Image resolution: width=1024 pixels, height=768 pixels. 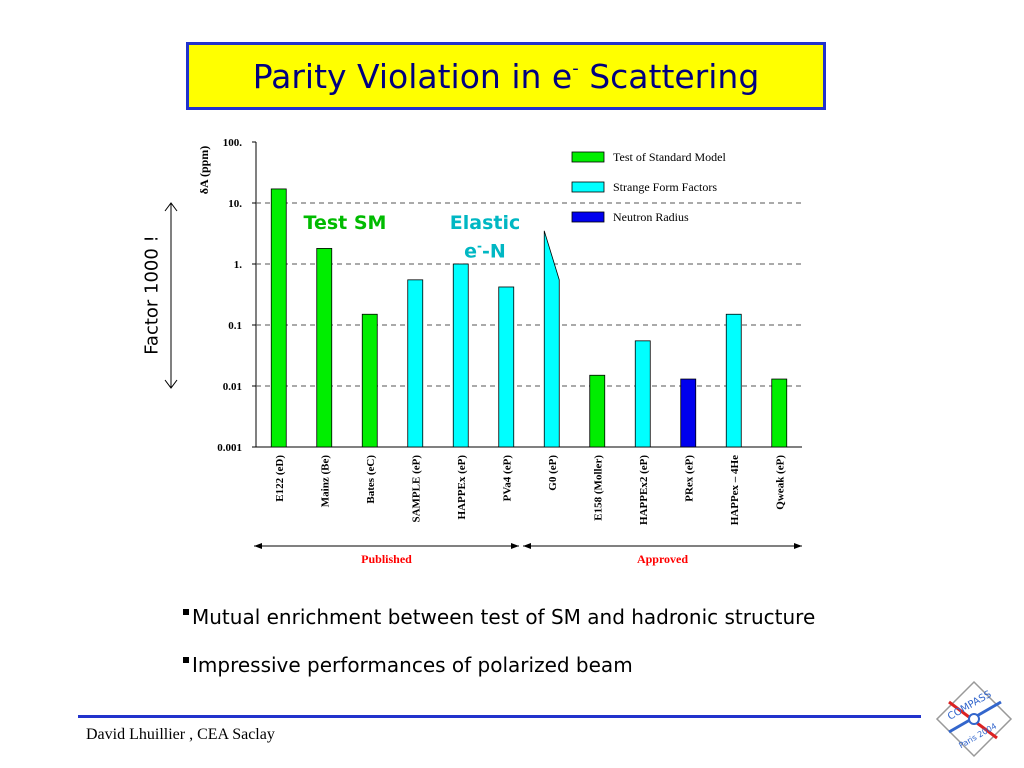 I want to click on y-tick-label: 0.001, so click(x=229, y=448).